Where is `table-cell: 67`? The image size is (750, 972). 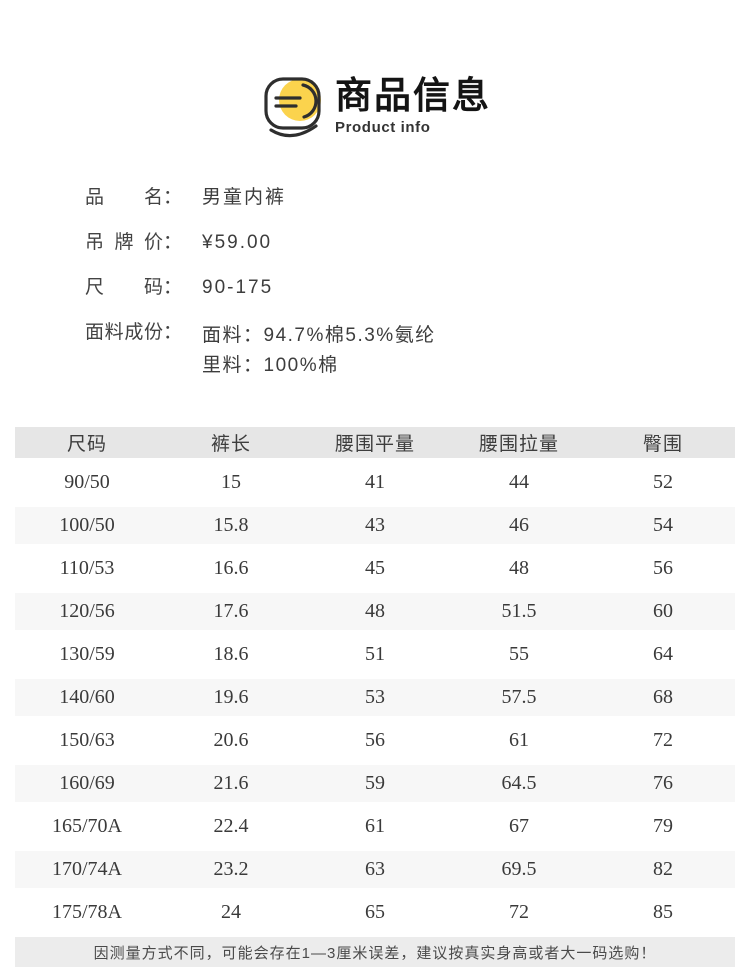
table-cell: 67 is located at coordinates (519, 826).